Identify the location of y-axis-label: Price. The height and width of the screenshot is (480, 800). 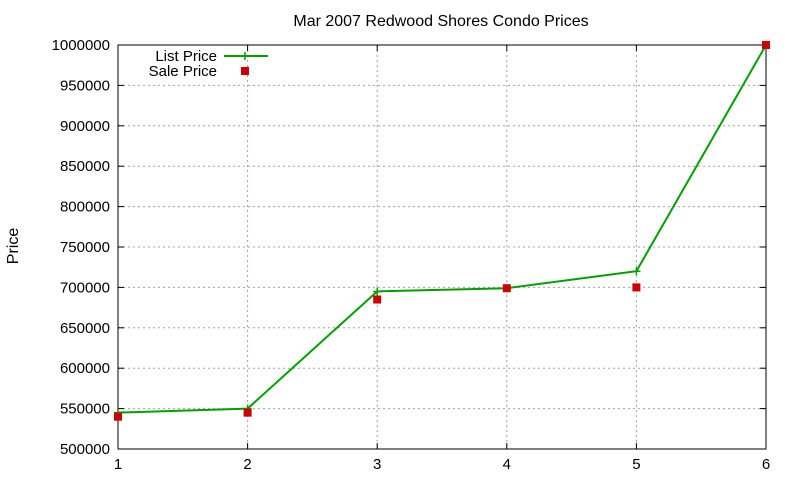
(13, 246).